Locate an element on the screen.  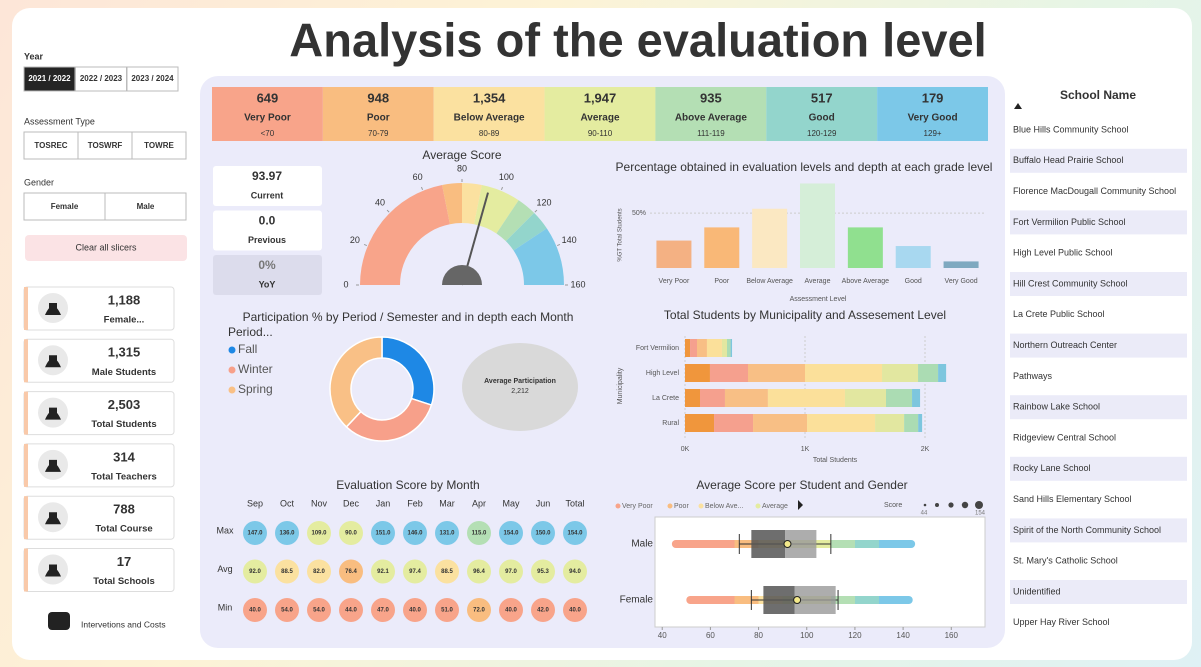
x-tick-label: 160 is located at coordinates (952, 635).